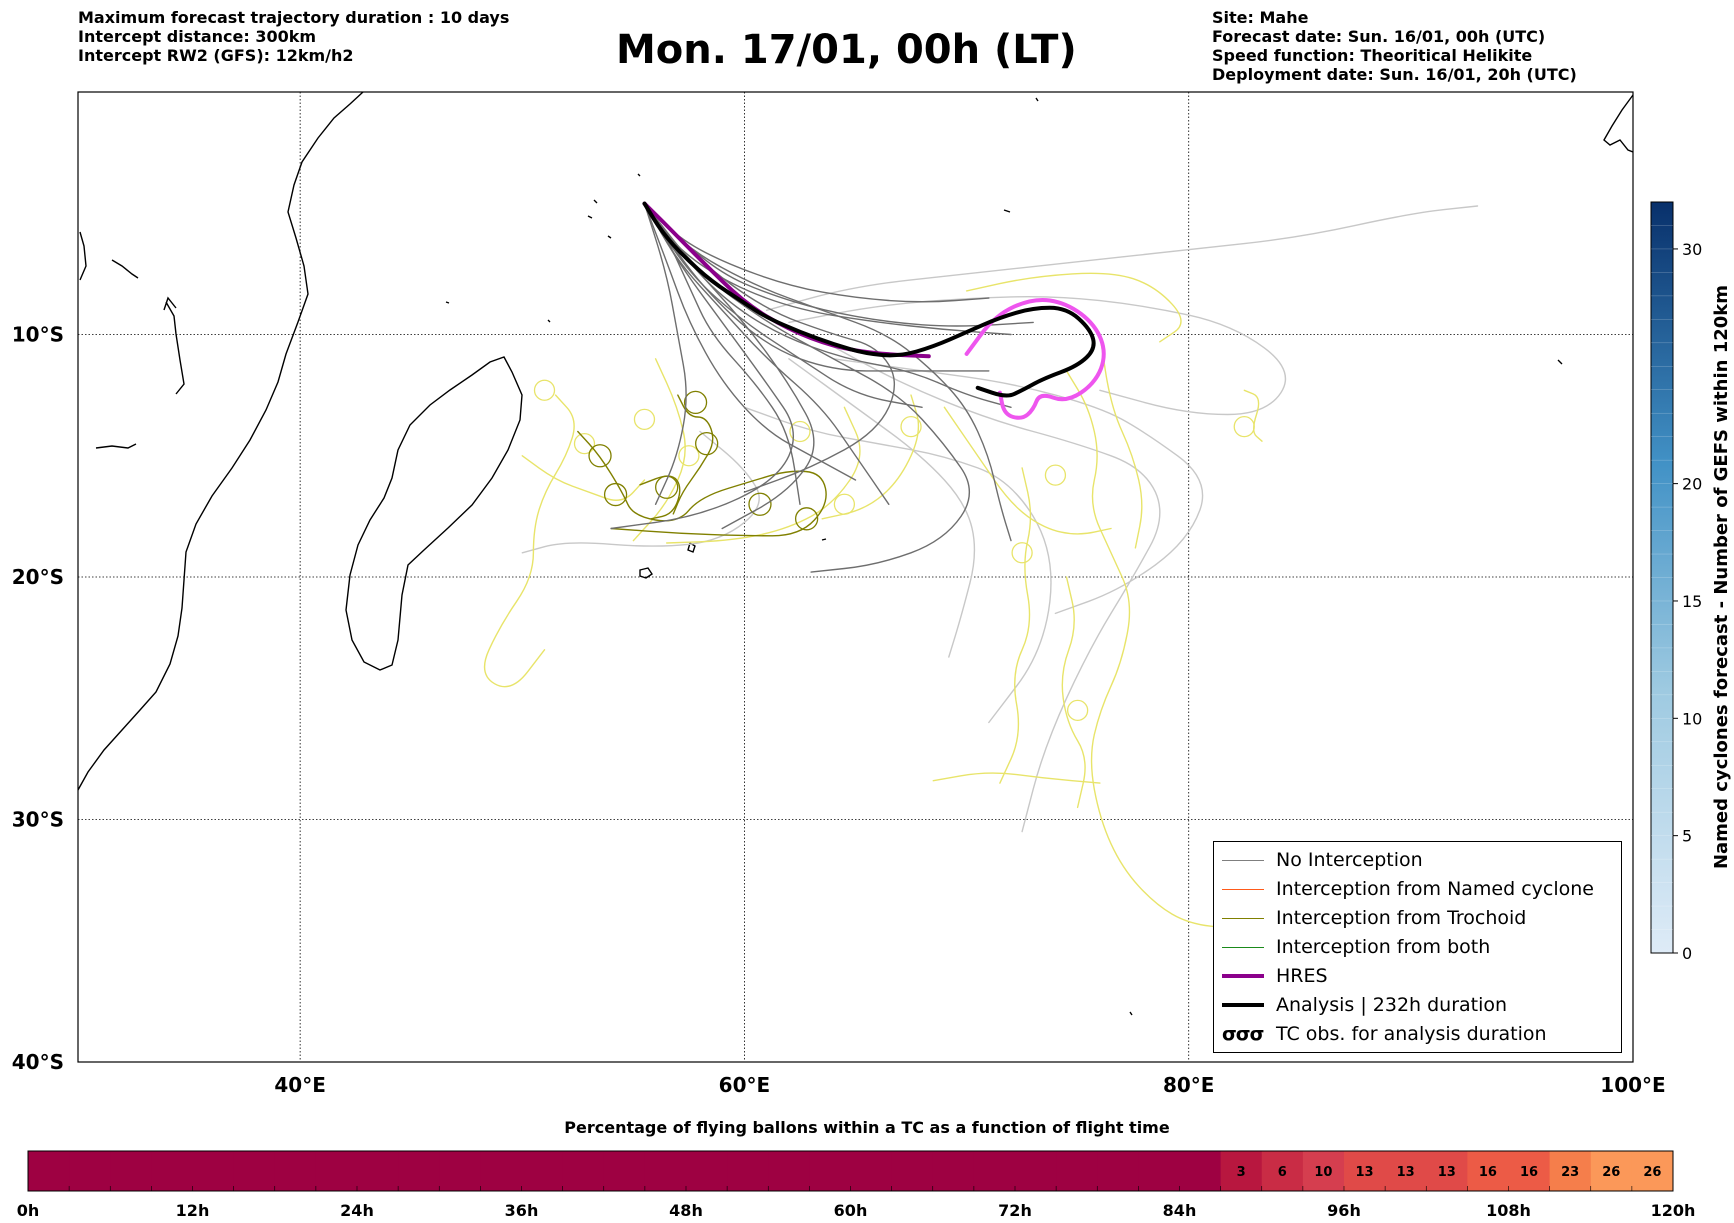 The width and height of the screenshot is (1734, 1223). I want to click on percentage-cell-label: 23, so click(1570, 1172).